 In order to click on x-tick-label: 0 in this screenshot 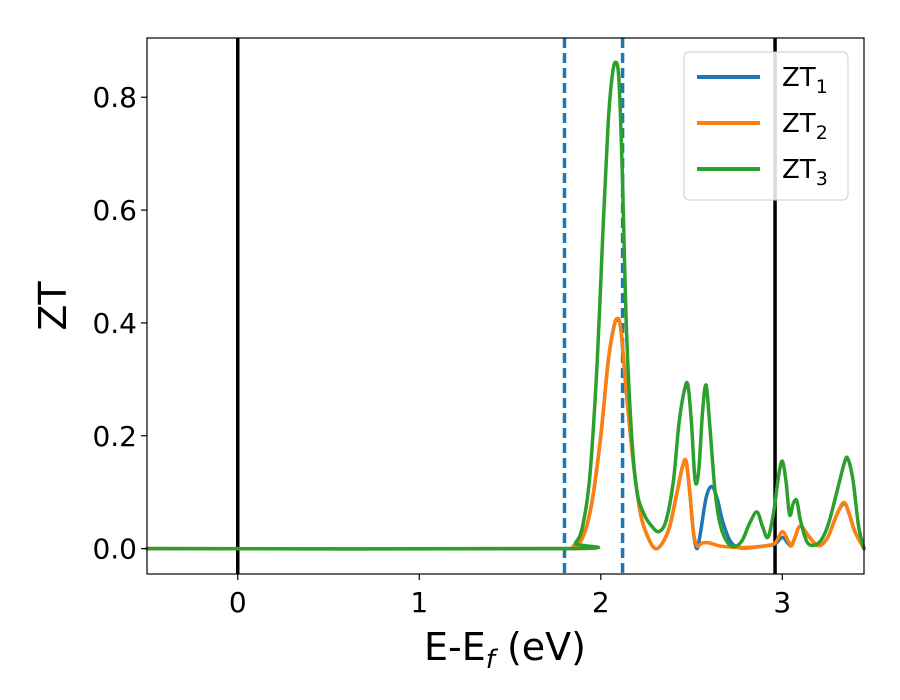, I will do `click(238, 602)`.